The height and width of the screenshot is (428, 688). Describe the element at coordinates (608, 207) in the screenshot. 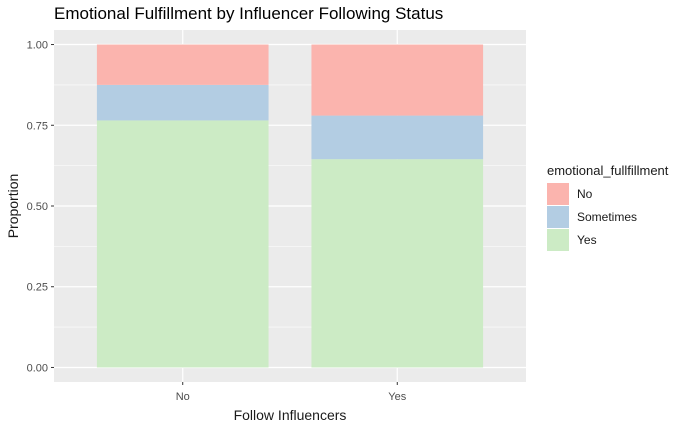

I see `legend: emotional_fullfillment No Sometimes Yes` at that location.